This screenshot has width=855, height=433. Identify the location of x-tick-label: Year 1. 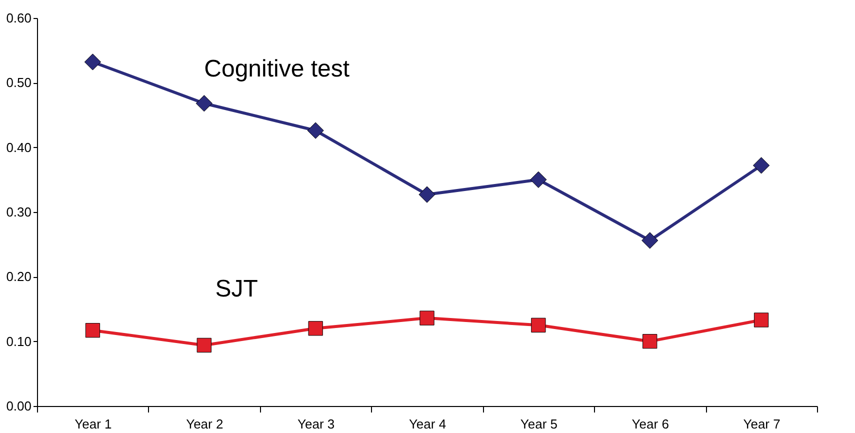
(93, 424).